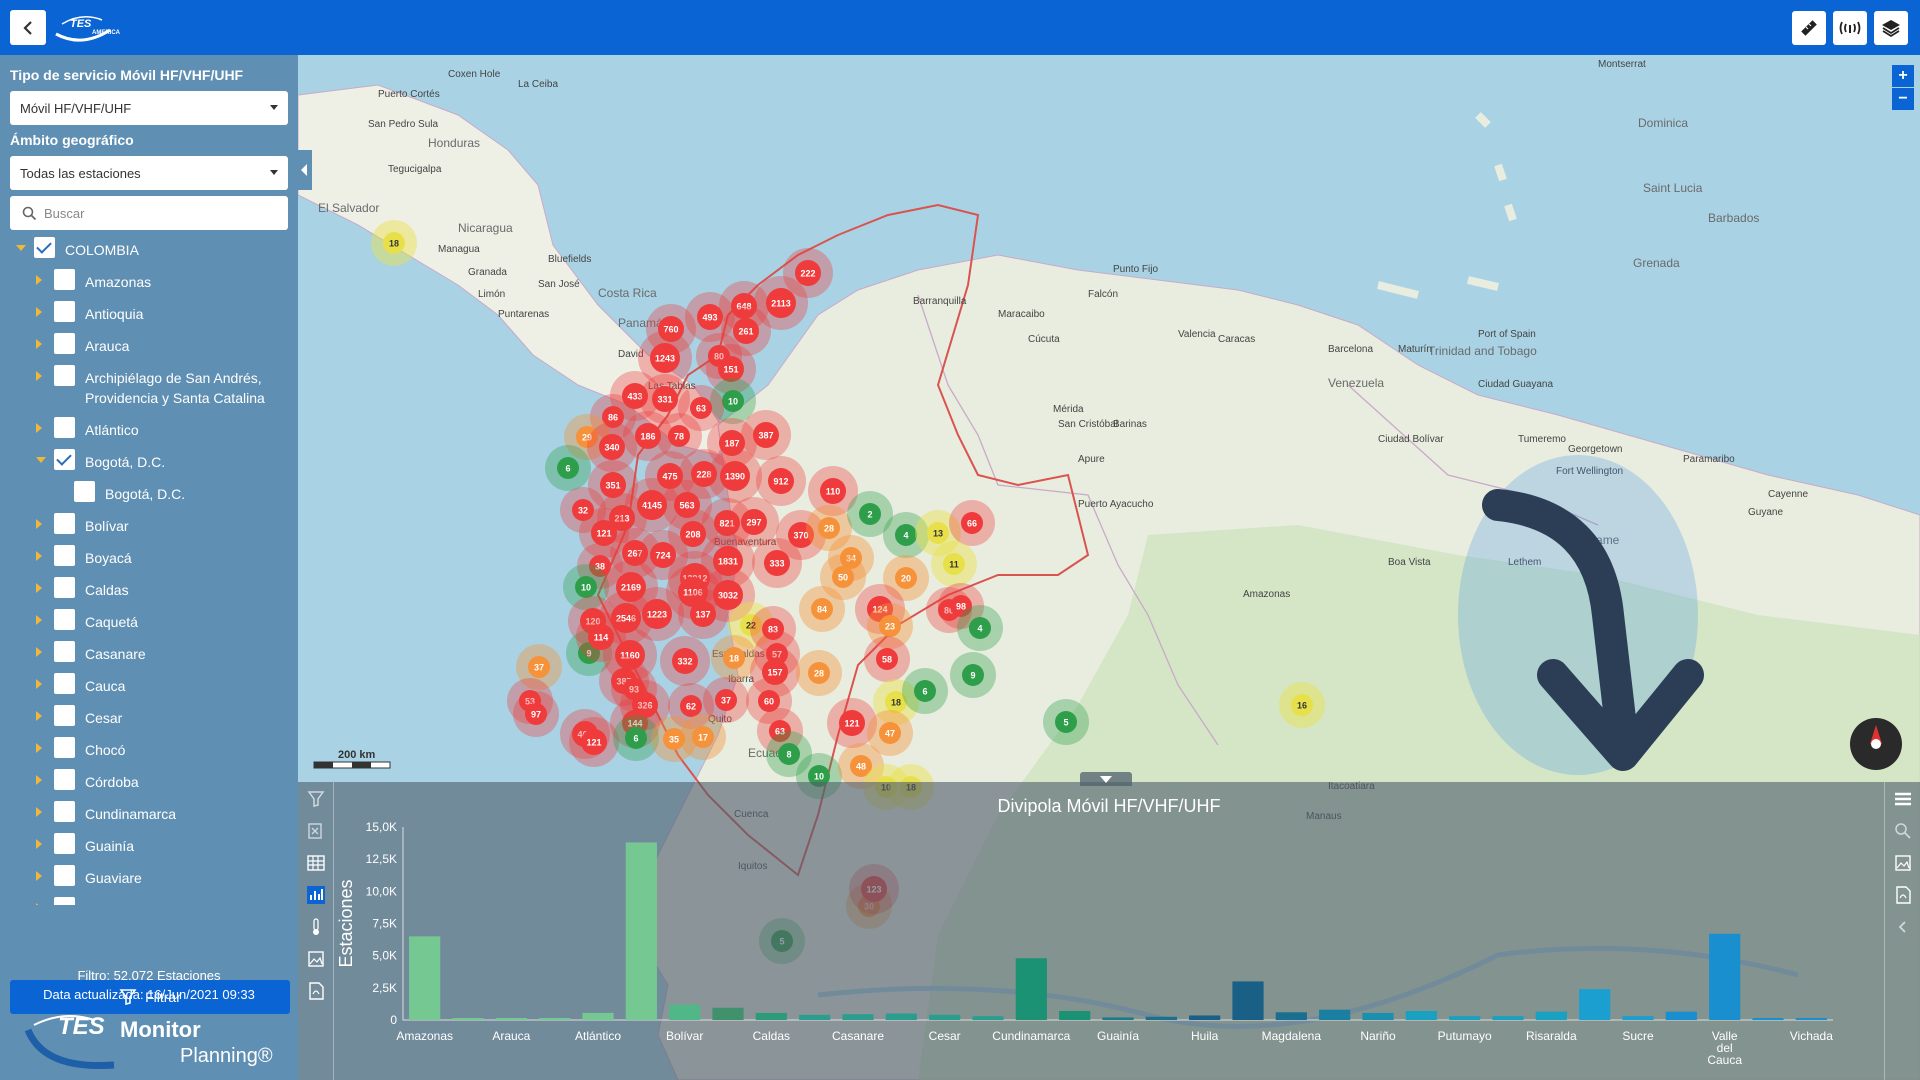 The height and width of the screenshot is (1080, 1920). What do you see at coordinates (703, 737) in the screenshot?
I see `station-cluster: 17` at bounding box center [703, 737].